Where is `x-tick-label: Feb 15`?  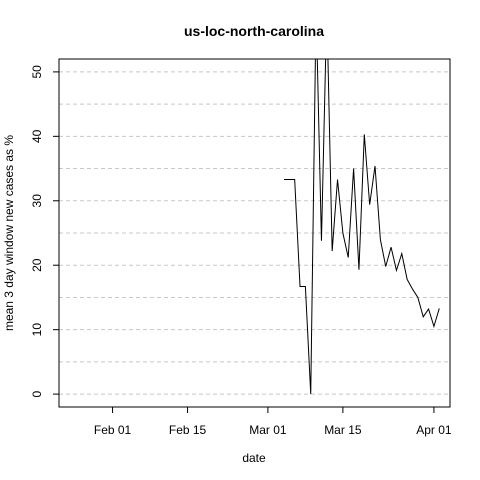 x-tick-label: Feb 15 is located at coordinates (188, 430).